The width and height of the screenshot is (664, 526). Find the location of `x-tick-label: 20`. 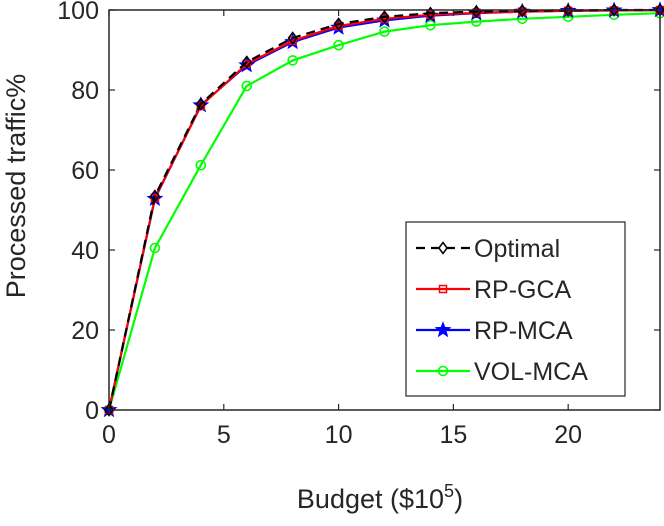

x-tick-label: 20 is located at coordinates (568, 435).